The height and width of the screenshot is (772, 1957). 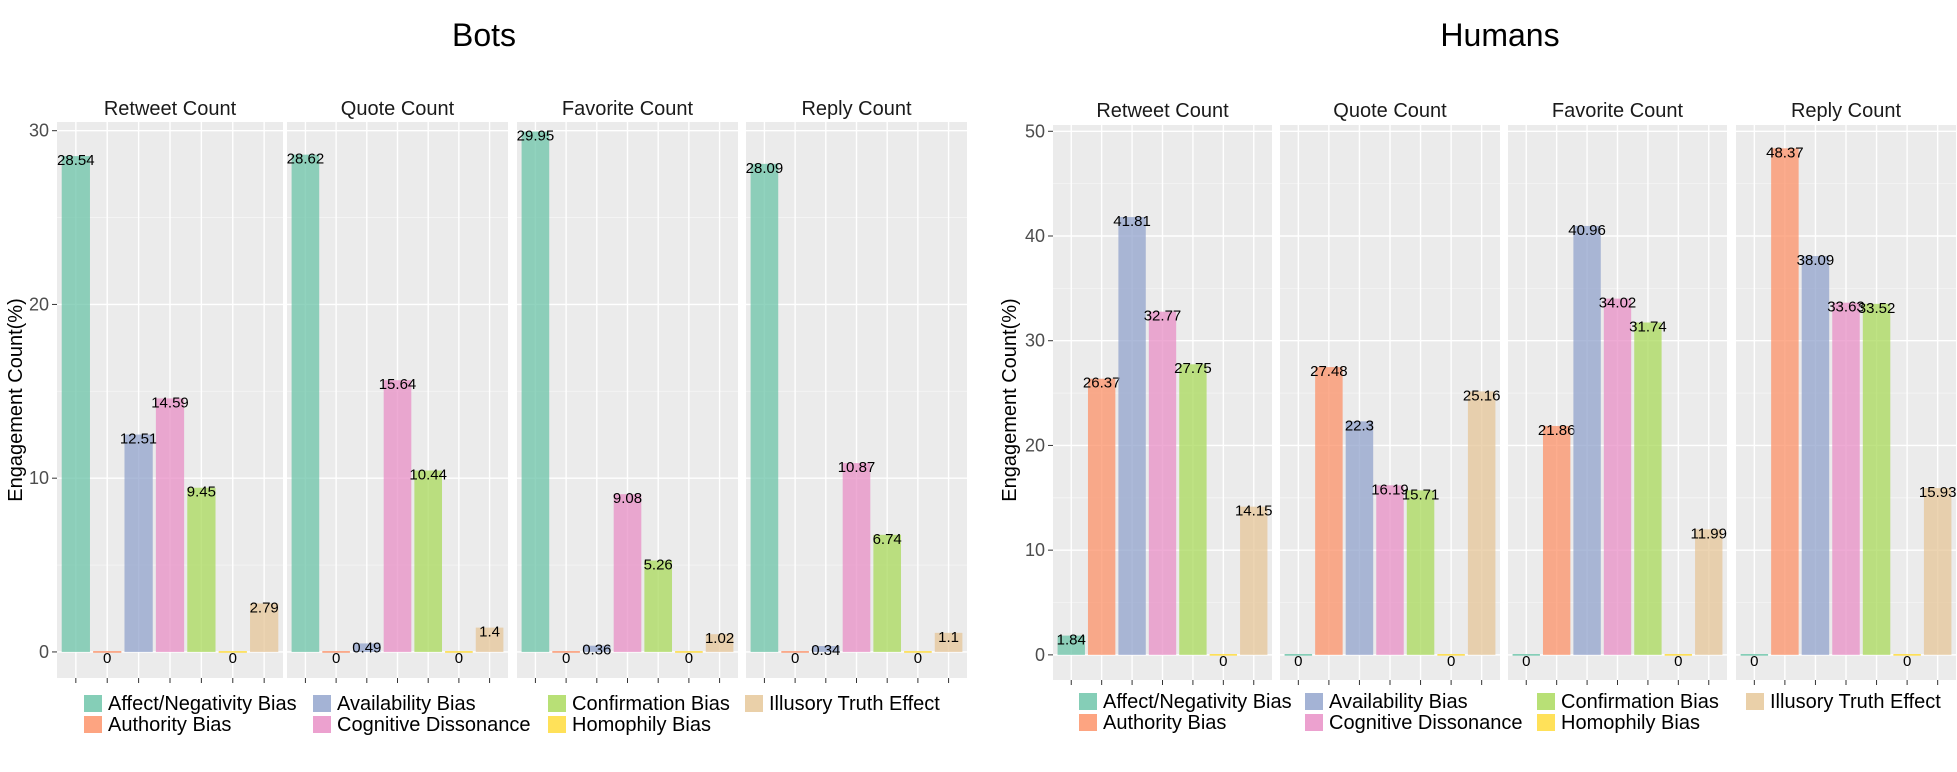 What do you see at coordinates (306, 159) in the screenshot?
I see `bar-value-label: 28.62` at bounding box center [306, 159].